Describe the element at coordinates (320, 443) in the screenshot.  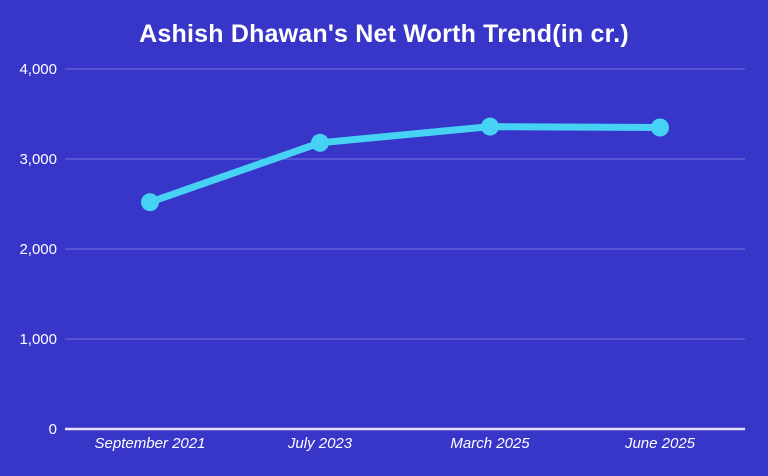
I see `x-axis-tick-label: July 2023` at that location.